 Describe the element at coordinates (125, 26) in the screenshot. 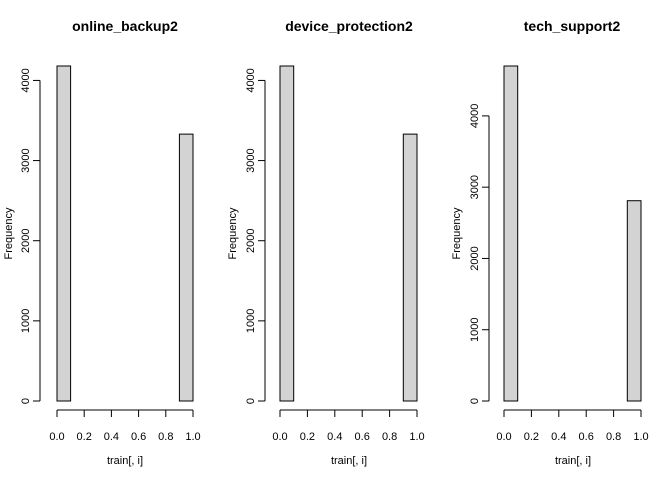

I see `chart-title: online_backup2` at that location.